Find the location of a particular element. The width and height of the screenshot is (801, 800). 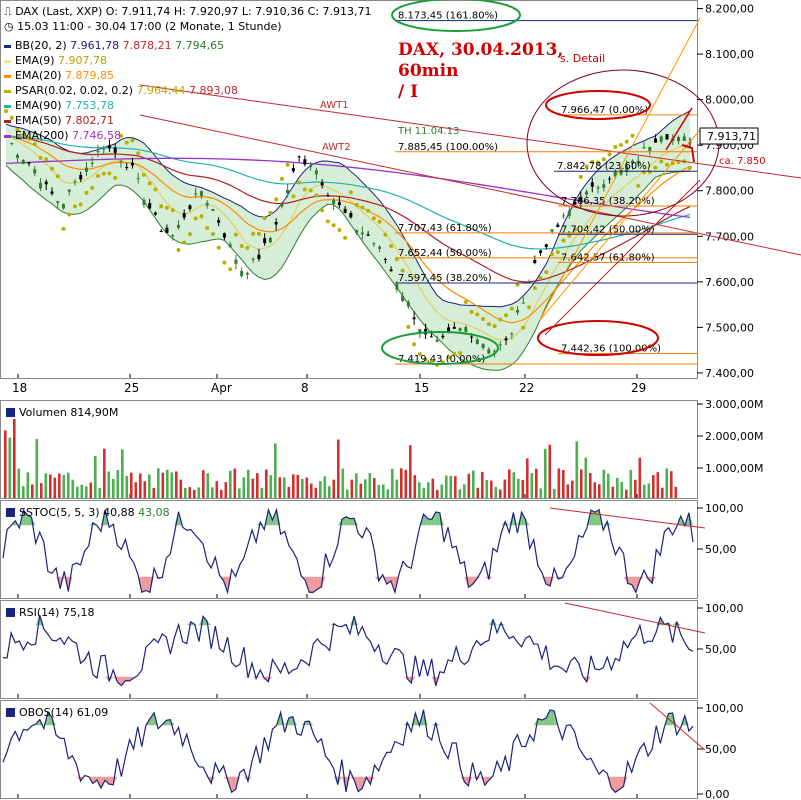

legend-label: EMA(9) is located at coordinates (37, 60).